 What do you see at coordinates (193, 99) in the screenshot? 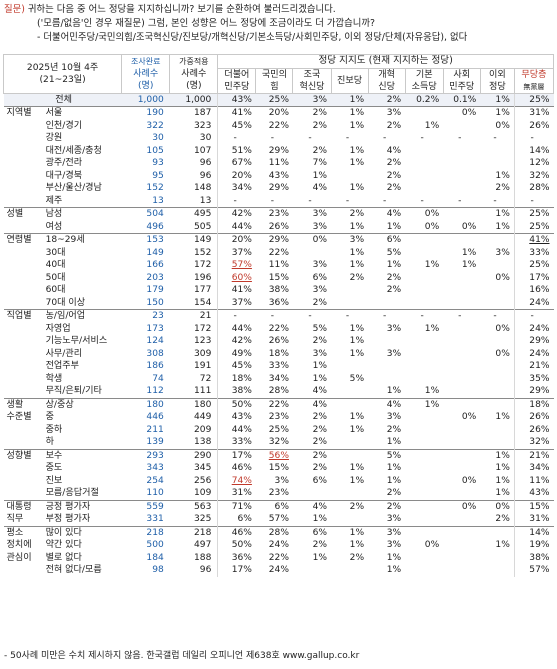
I see `weighted-count: 1,000` at bounding box center [193, 99].